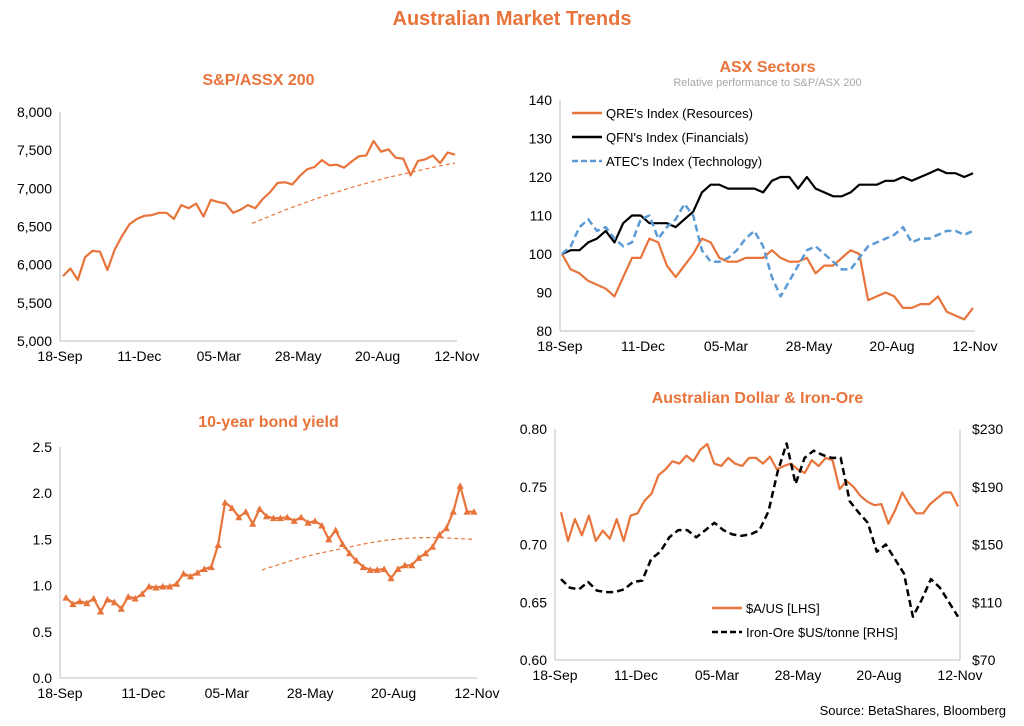 The height and width of the screenshot is (726, 1024). I want to click on legend-label: QRE's Index (Resources), so click(679, 113).